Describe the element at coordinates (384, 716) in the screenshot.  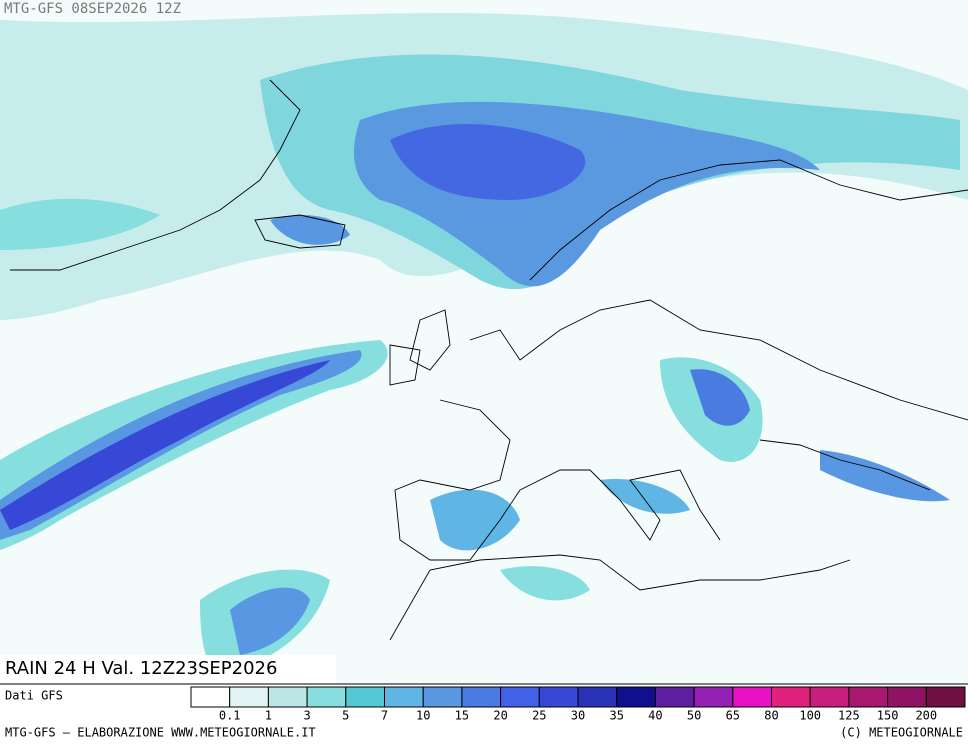
I see `legend-level: 7` at that location.